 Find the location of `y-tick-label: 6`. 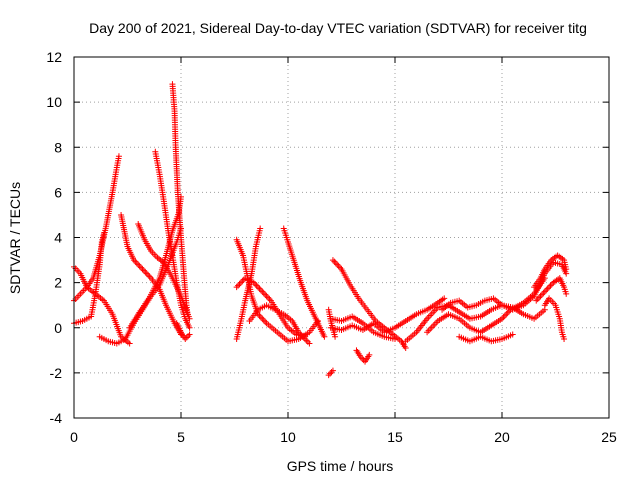

y-tick-label: 6 is located at coordinates (58, 192).